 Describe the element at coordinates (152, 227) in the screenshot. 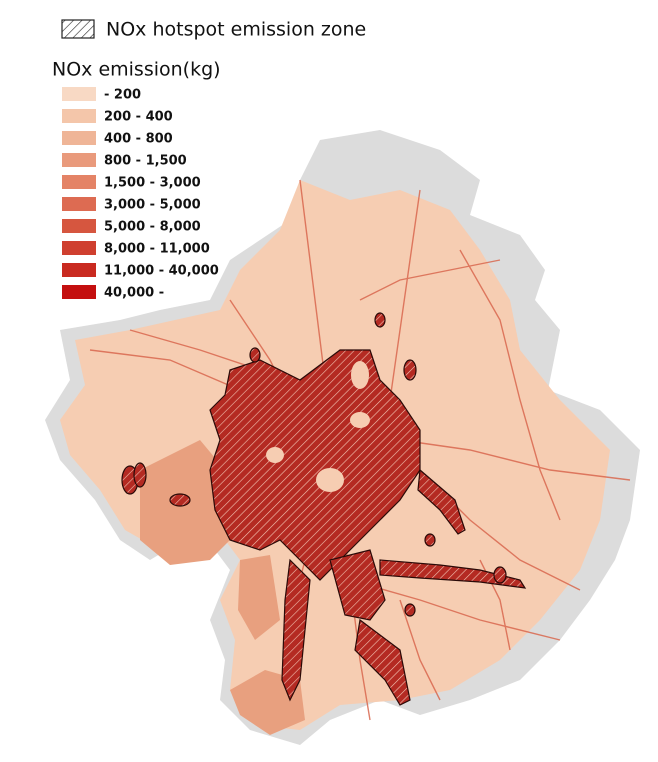

I see `legend-label: 5,000 - 8,000` at that location.